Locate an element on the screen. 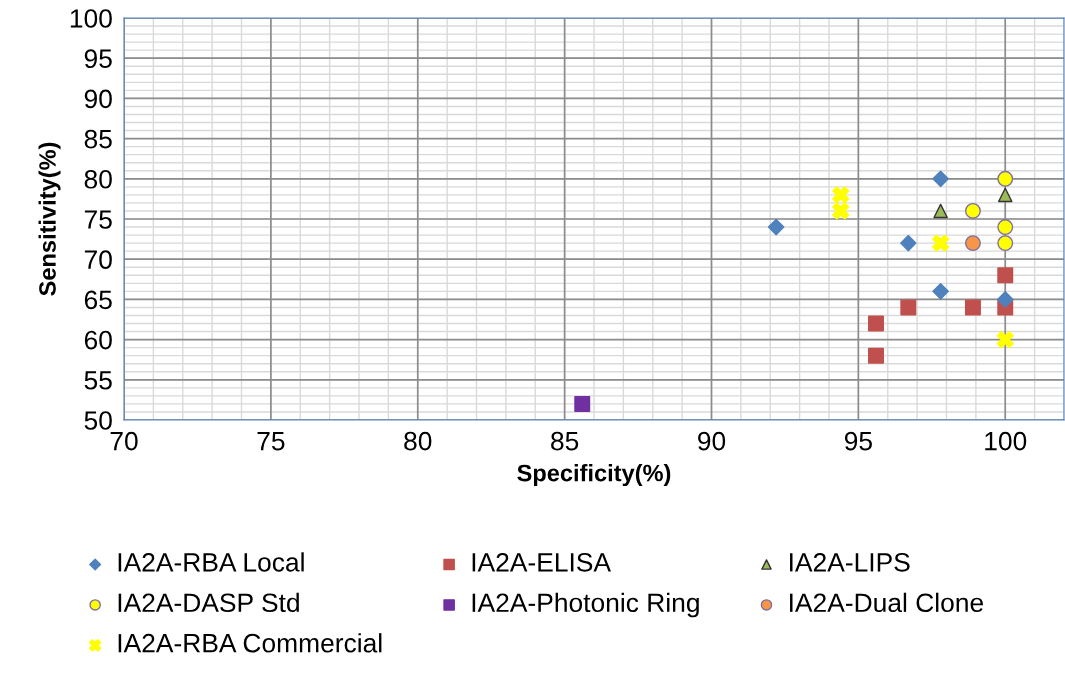 This screenshot has height=687, width=1065. x-axis-title: Specificity(%) is located at coordinates (594, 475).